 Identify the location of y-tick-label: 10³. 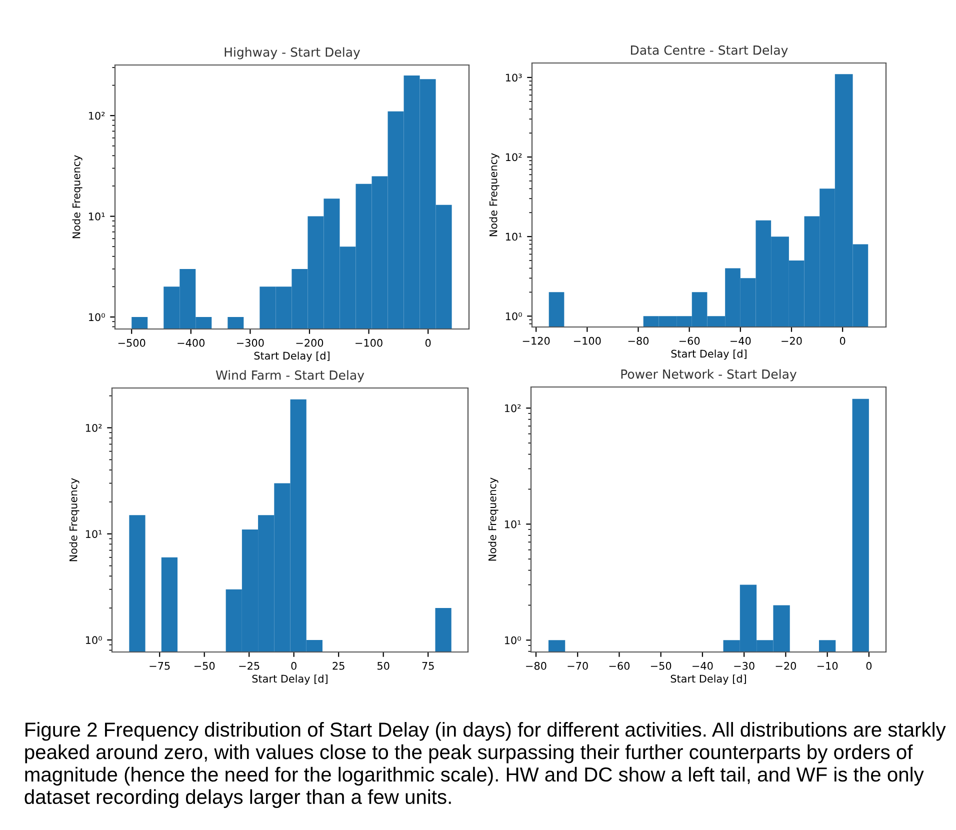
(514, 78).